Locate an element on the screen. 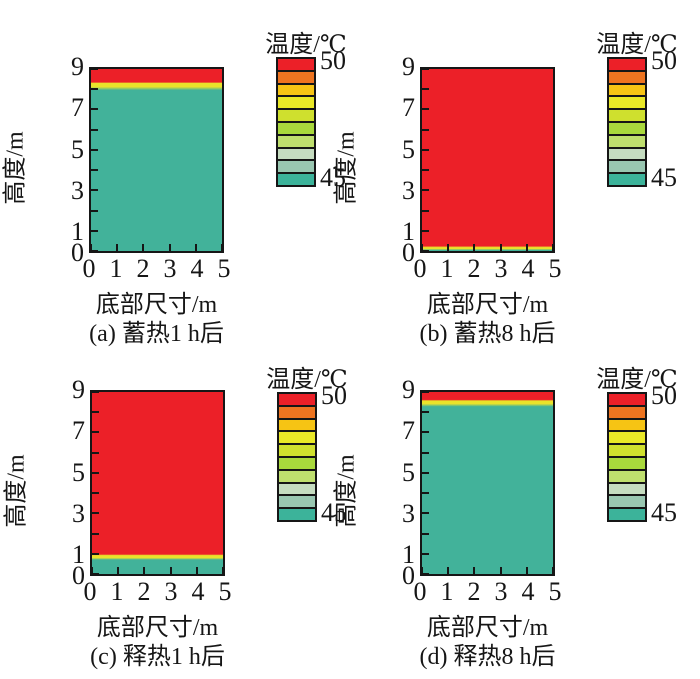 The image size is (700, 679). colorbar-c: 温度/℃ 50 45 is located at coordinates (307, 446).